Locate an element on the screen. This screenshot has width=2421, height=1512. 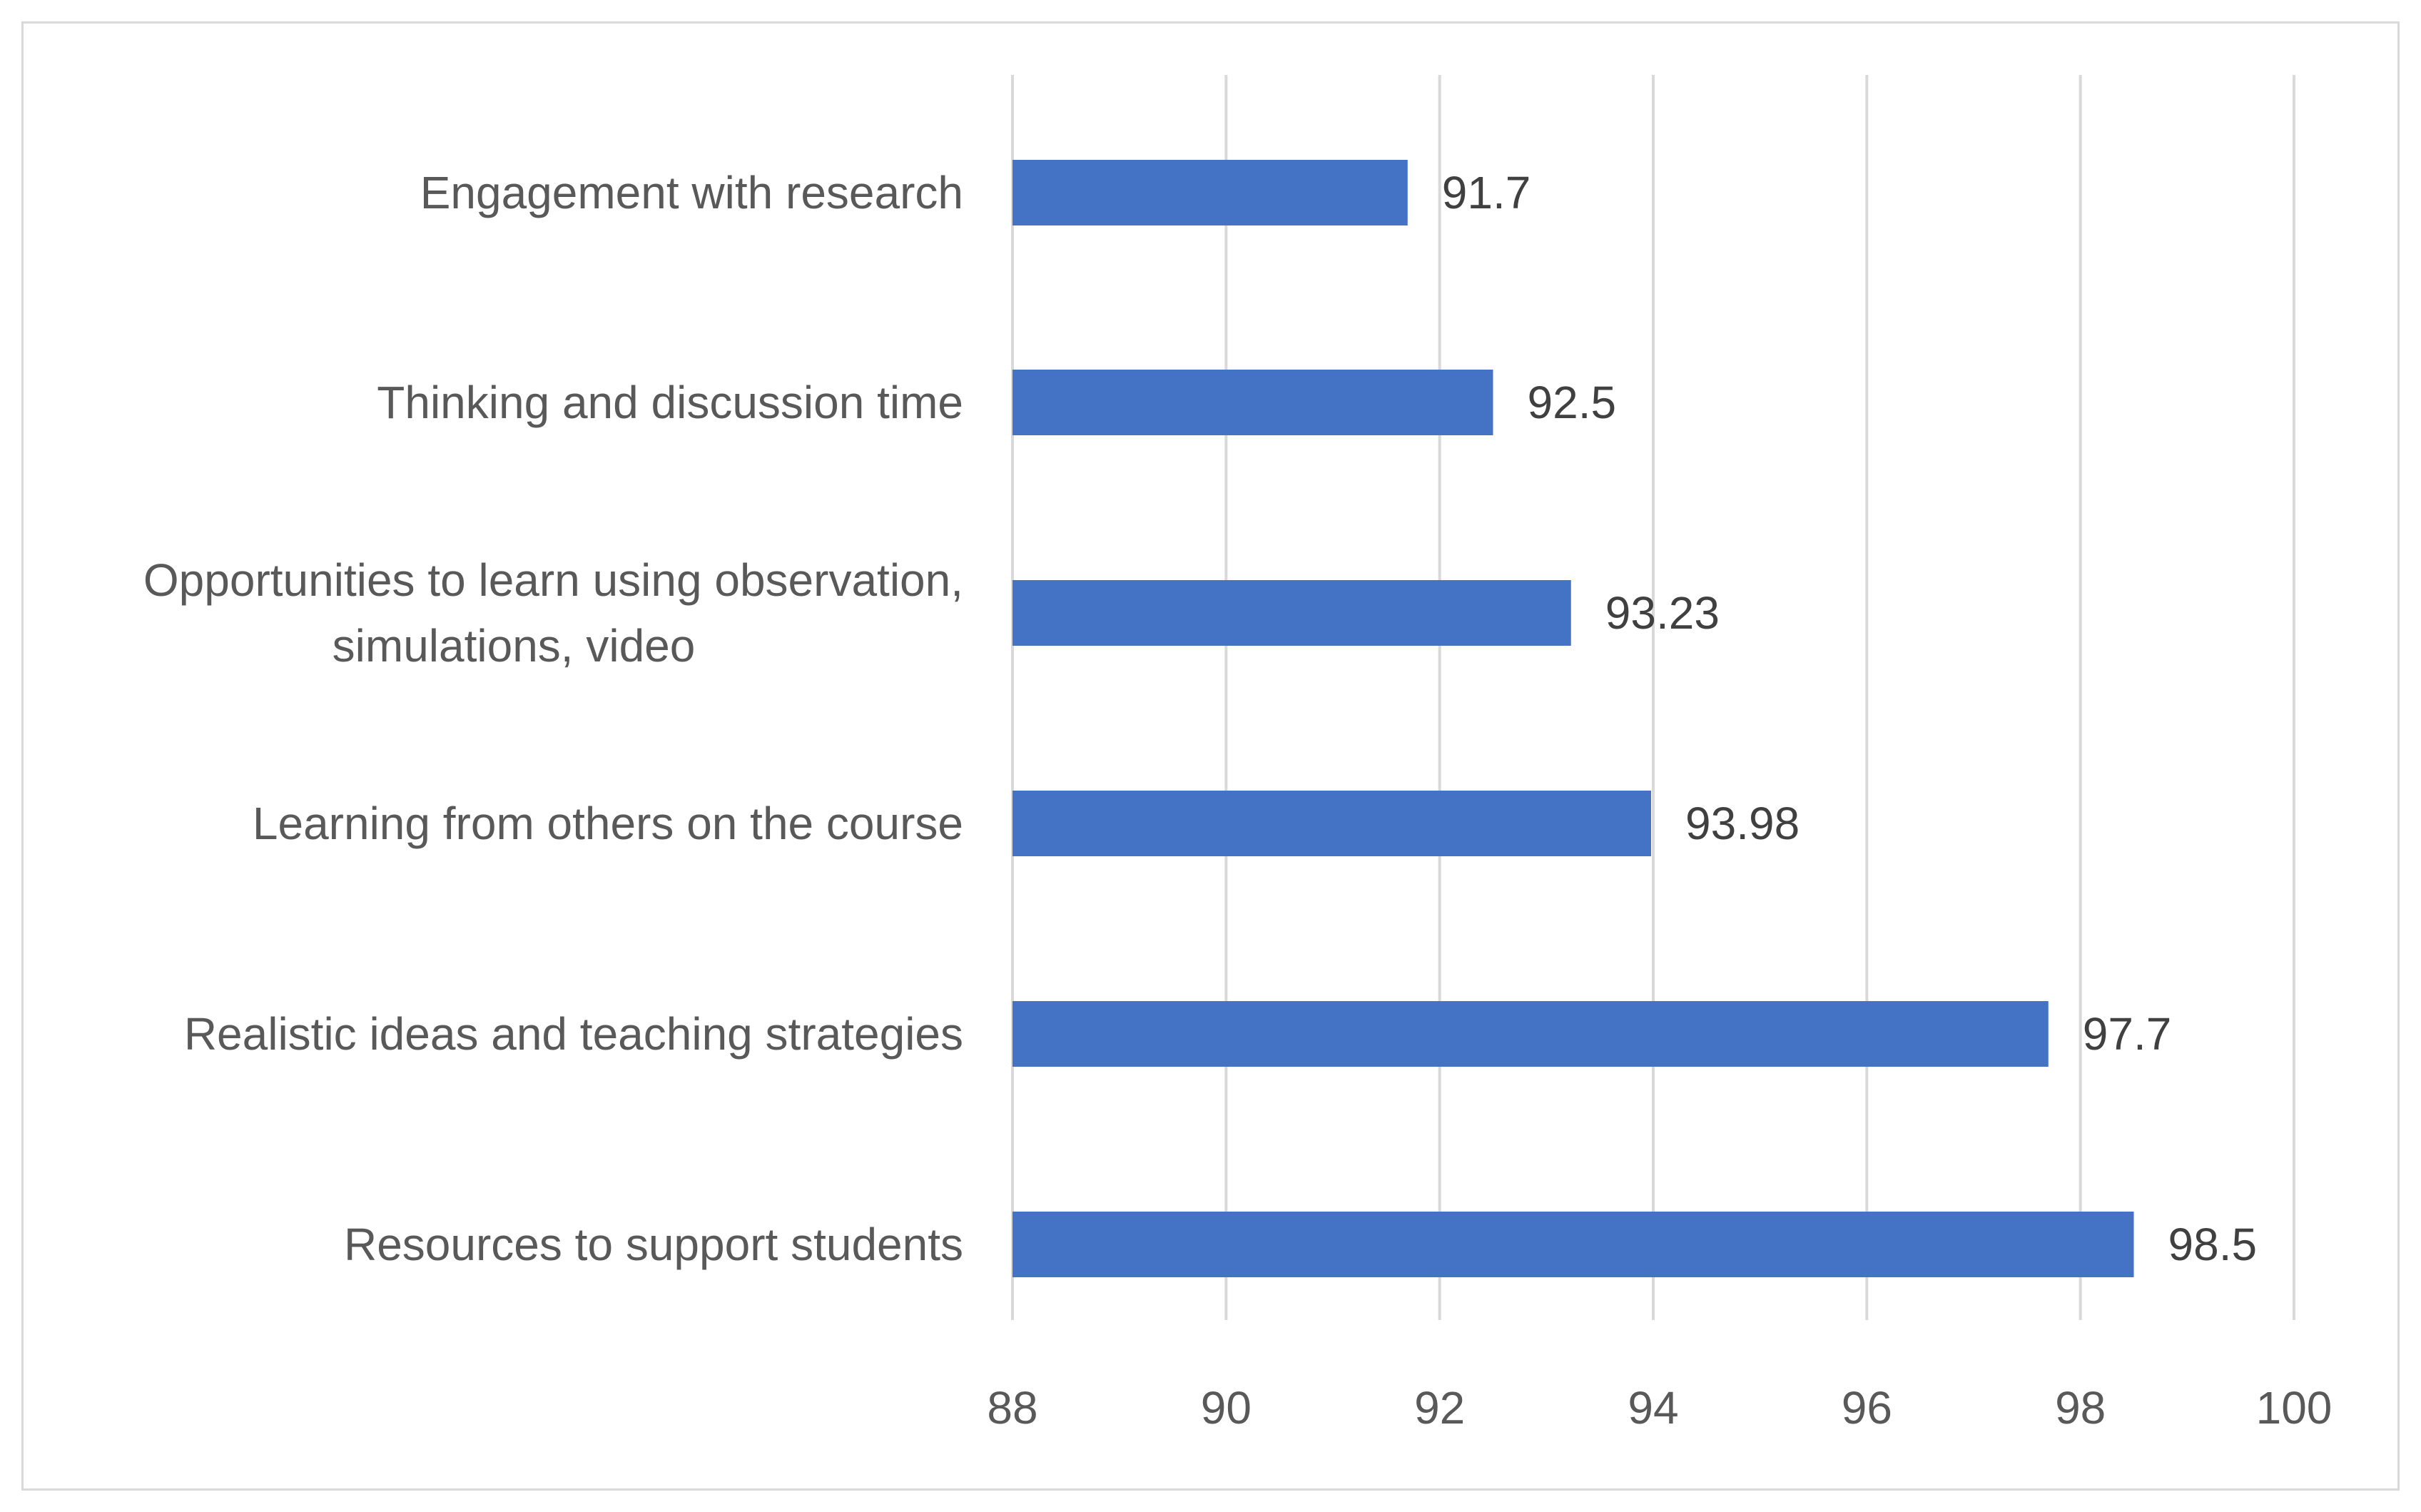
data-label: 93.98 is located at coordinates (1743, 823).